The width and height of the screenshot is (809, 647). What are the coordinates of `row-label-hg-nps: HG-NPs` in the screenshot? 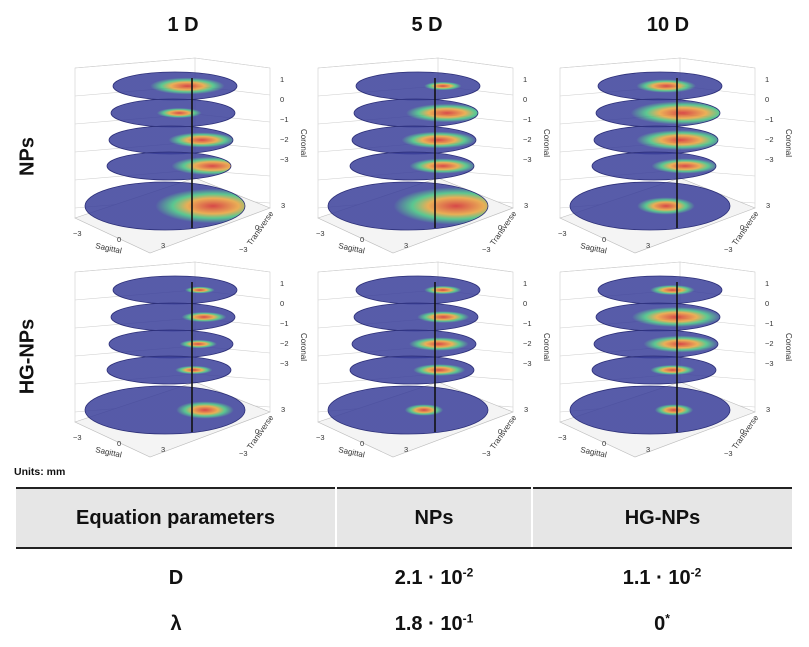 It's located at (28, 357).